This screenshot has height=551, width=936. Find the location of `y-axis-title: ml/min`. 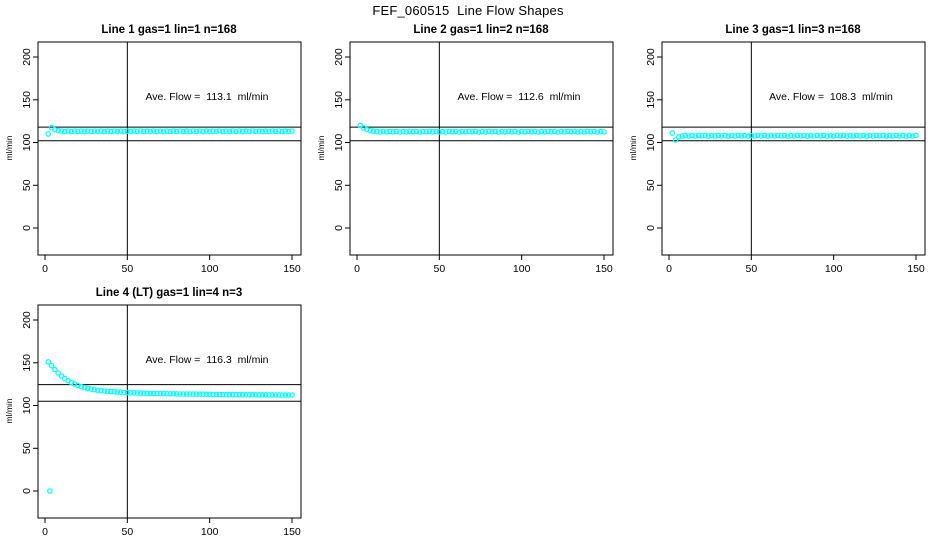

y-axis-title: ml/min is located at coordinates (321, 147).